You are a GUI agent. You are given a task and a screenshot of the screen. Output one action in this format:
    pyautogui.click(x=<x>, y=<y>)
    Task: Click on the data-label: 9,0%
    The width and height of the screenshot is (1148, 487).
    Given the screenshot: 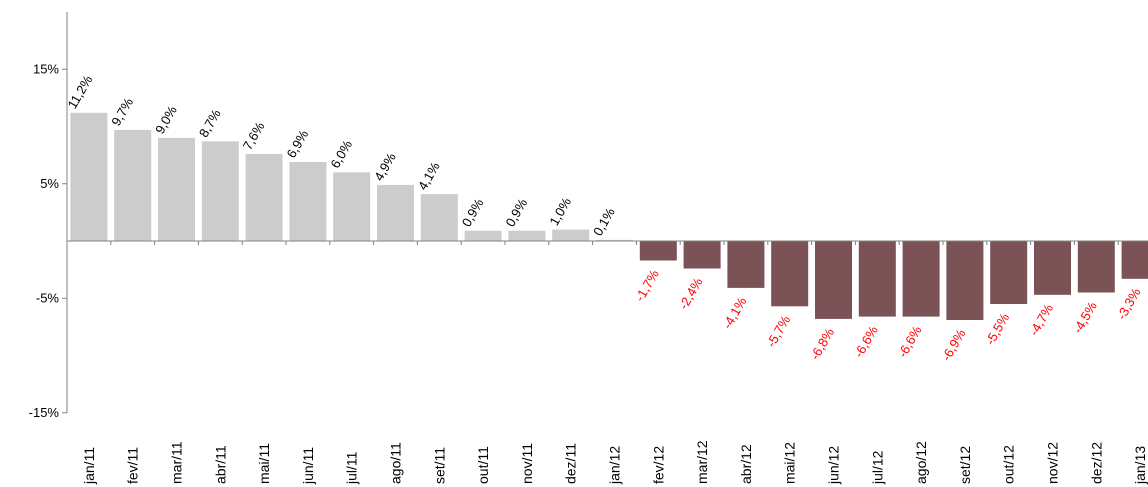 What is the action you would take?
    pyautogui.click(x=166, y=120)
    